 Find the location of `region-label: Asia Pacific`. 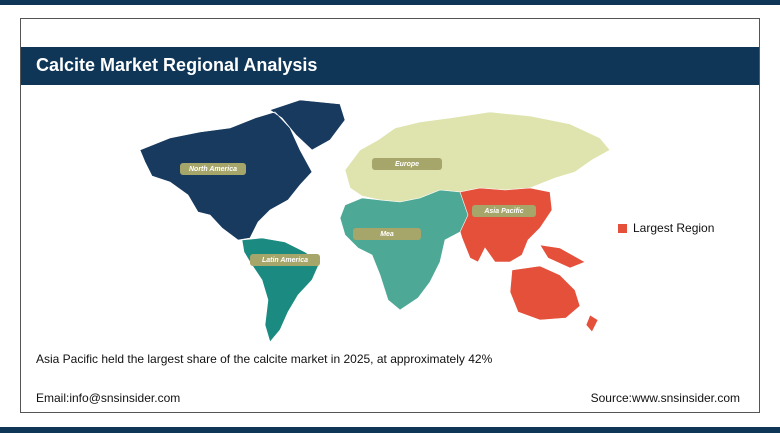

region-label: Asia Pacific is located at coordinates (503, 211).